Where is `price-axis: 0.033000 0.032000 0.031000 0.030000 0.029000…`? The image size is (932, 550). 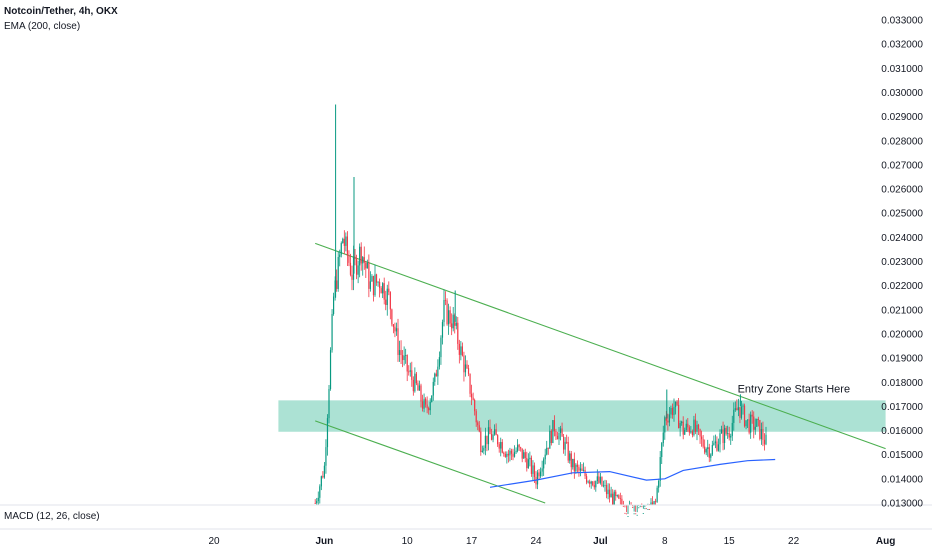 price-axis: 0.033000 0.032000 0.031000 0.030000 0.029000… is located at coordinates (902, 263).